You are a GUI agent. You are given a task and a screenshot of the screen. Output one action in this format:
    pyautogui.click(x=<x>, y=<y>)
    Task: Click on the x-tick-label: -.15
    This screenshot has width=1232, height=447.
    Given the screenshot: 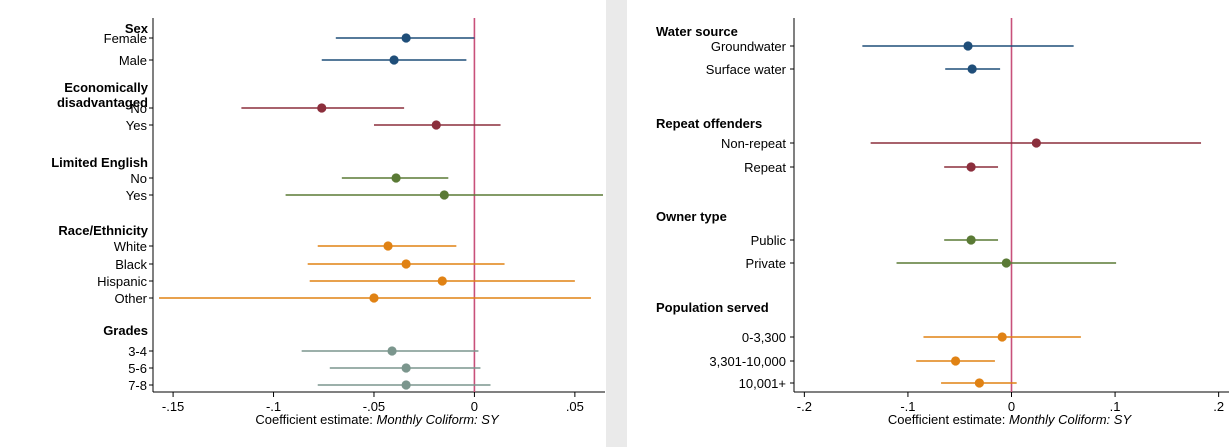 What is the action you would take?
    pyautogui.click(x=173, y=406)
    